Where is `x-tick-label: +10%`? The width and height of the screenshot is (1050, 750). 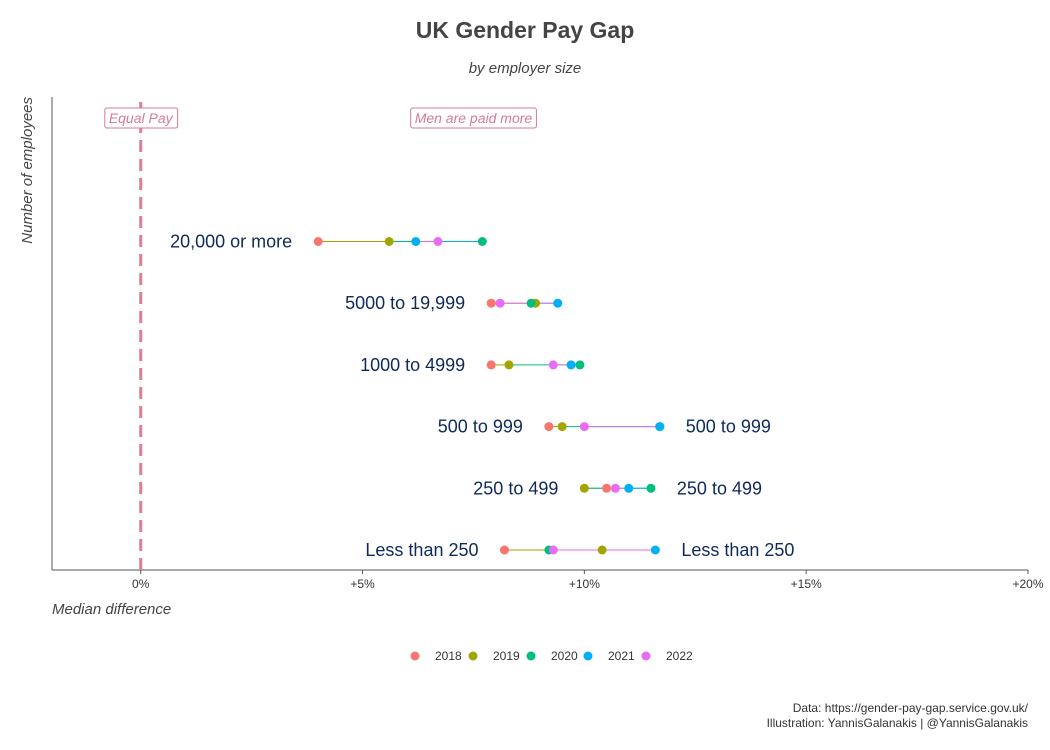 x-tick-label: +10% is located at coordinates (584, 584).